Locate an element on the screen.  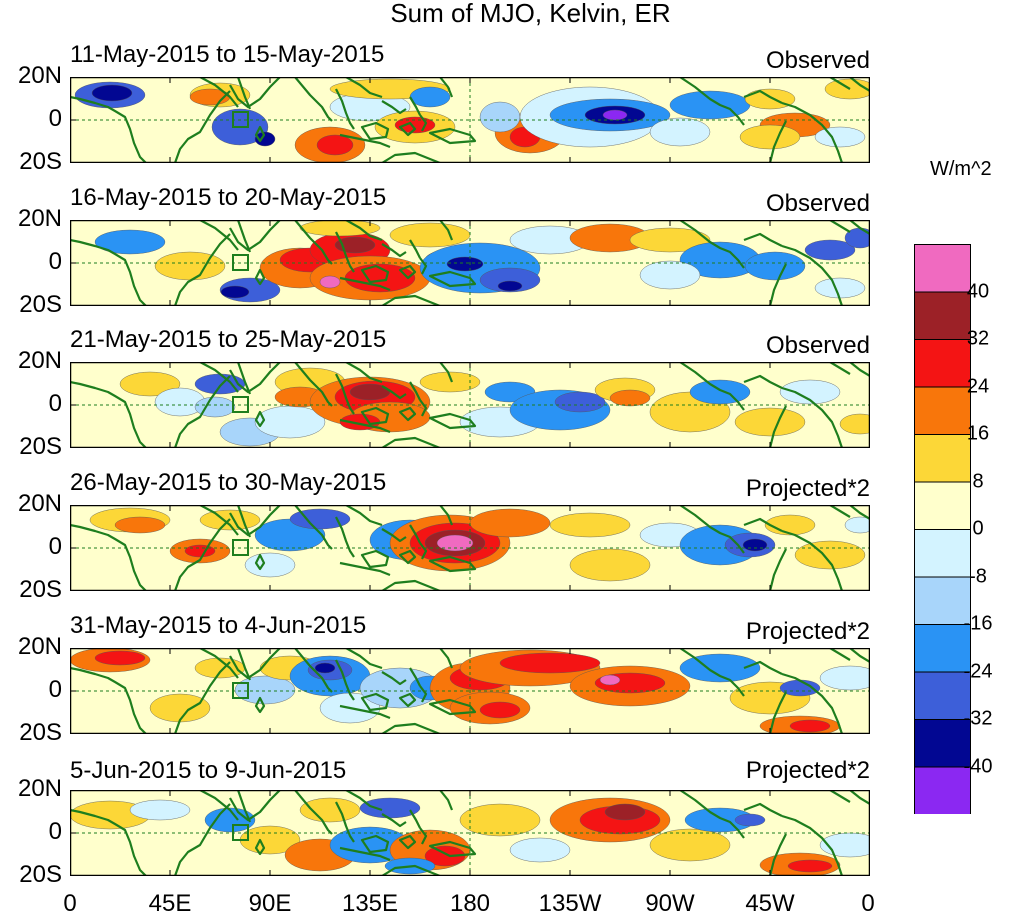
coastlines is located at coordinates (470, 263).